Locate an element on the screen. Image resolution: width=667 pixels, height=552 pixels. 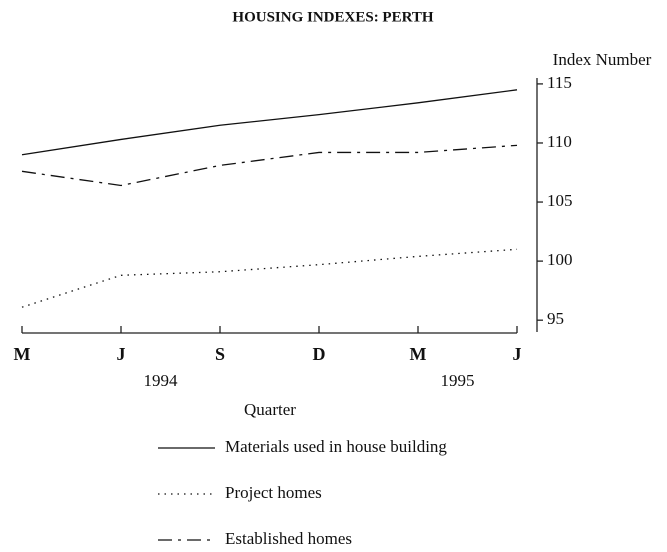
legend-label: Established homes is located at coordinates (288, 538).